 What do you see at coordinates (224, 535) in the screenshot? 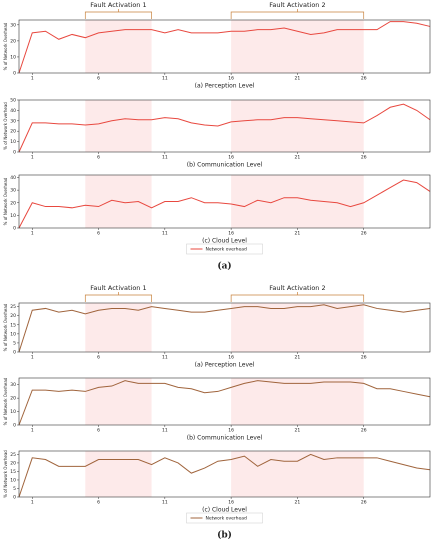
I see `figure-caption: (b)` at bounding box center [224, 535].